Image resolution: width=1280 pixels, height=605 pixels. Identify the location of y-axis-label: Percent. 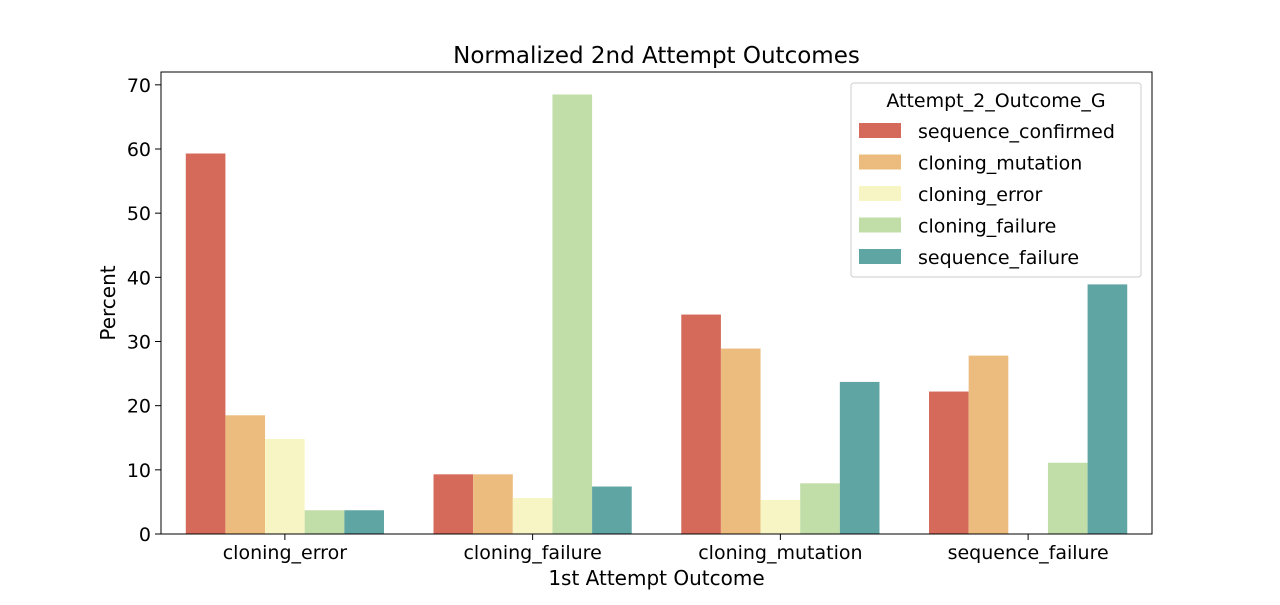
(108, 302).